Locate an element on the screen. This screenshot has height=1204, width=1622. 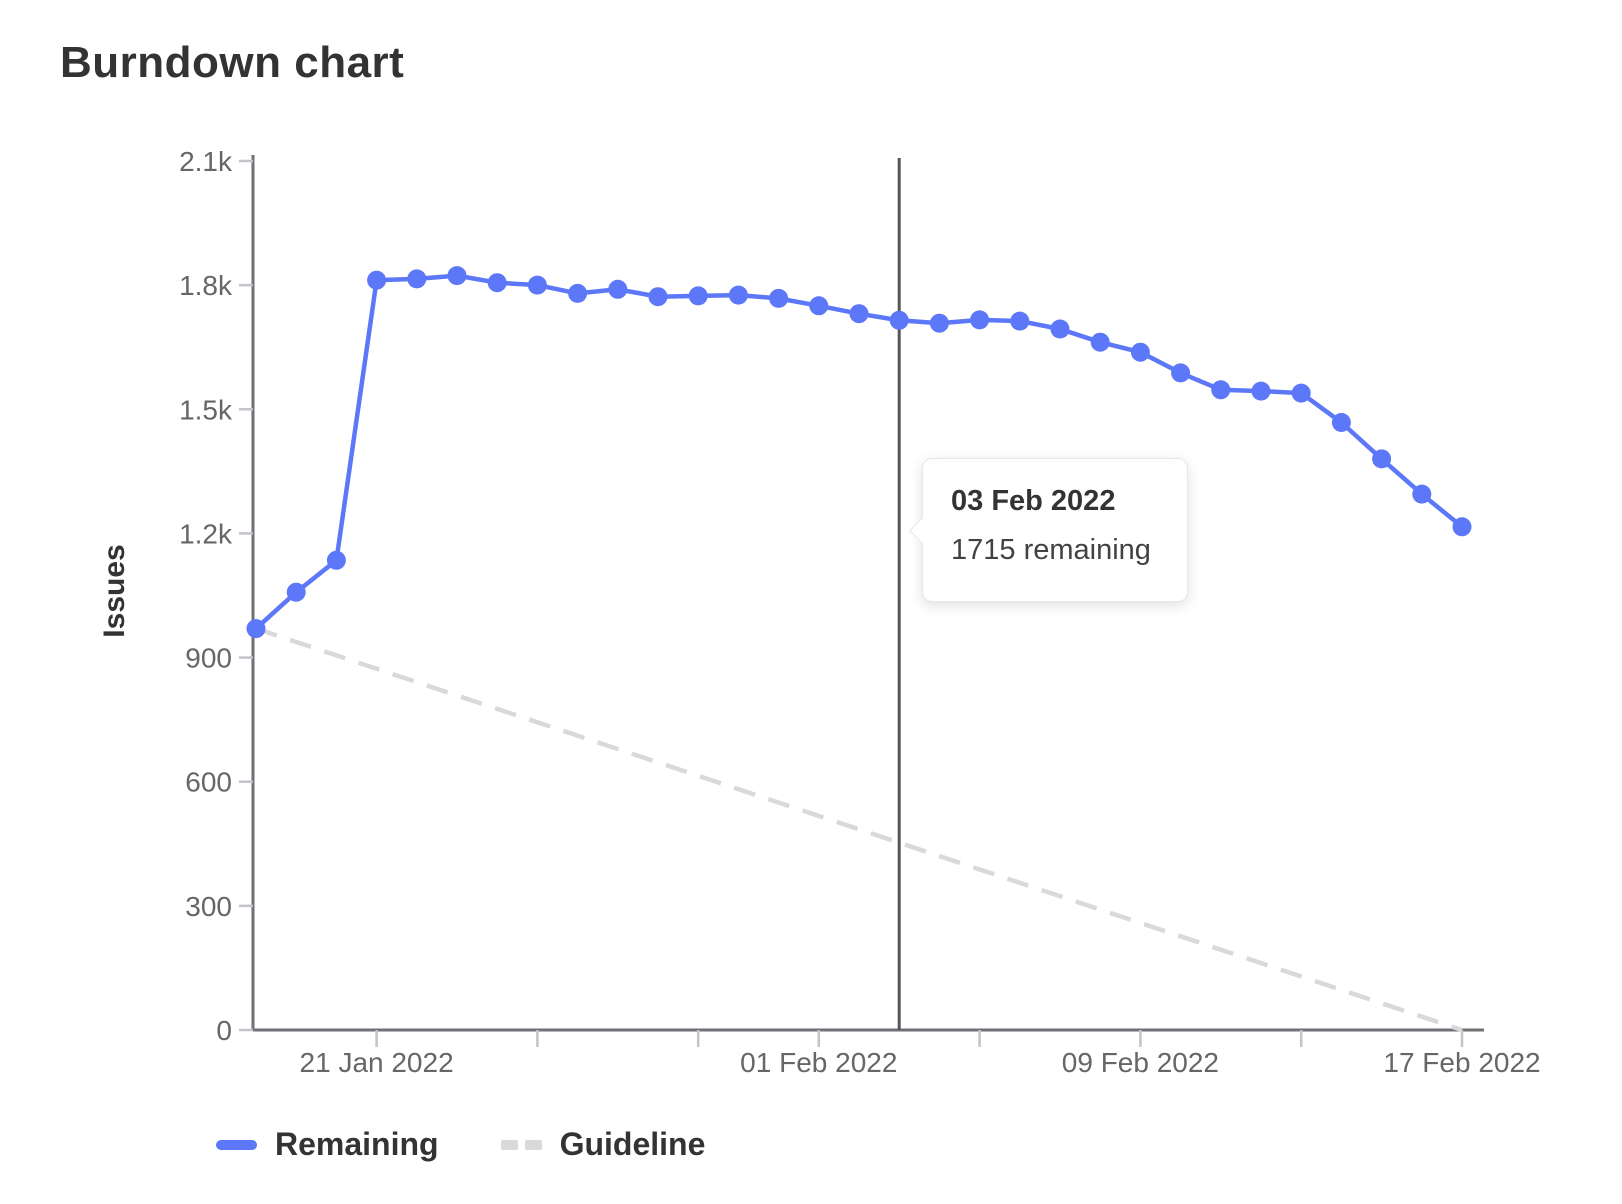
guideline-swatch-icon is located at coordinates (521, 1144).